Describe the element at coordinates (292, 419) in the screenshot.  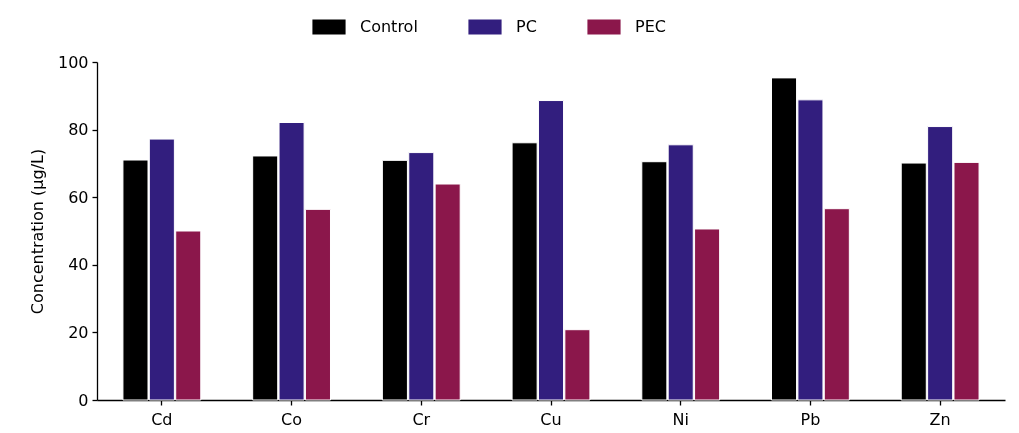
I see `x-tick-label: Co` at that location.